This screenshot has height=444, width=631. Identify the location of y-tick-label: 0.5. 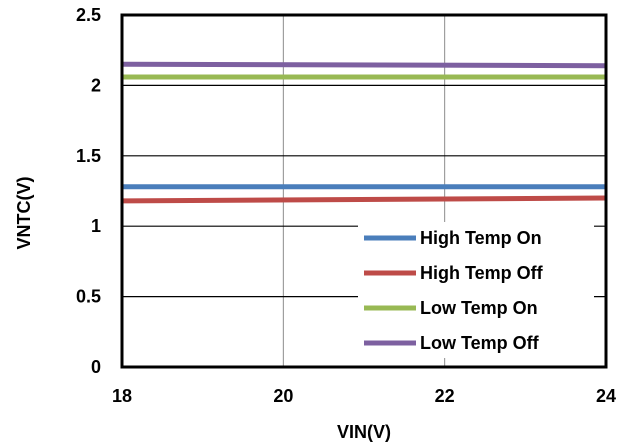
(88, 297).